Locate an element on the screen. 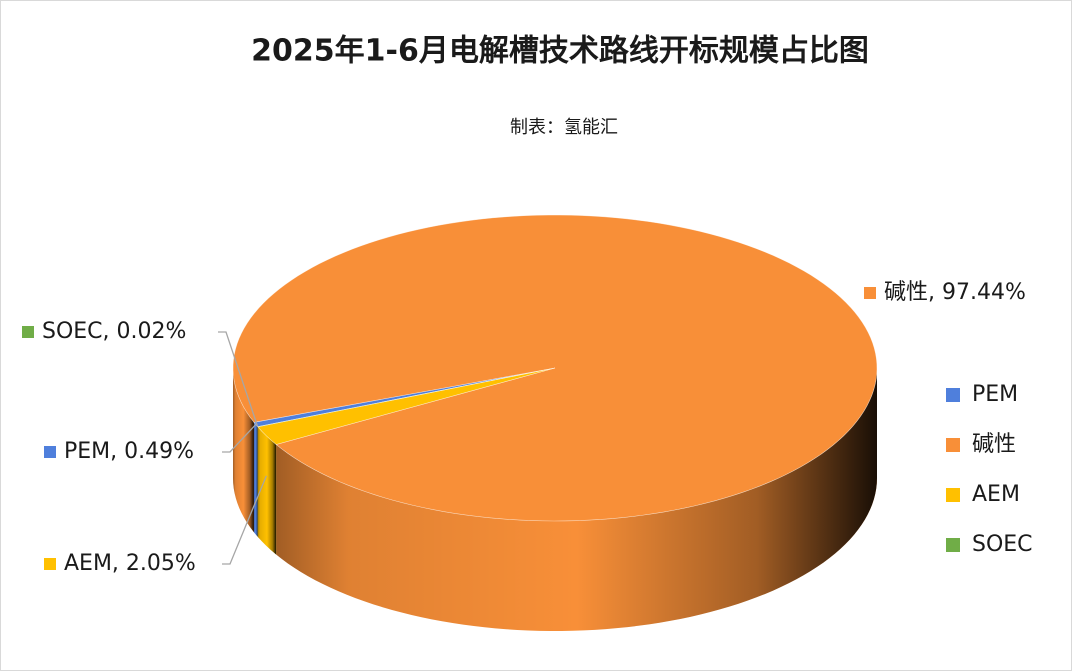 This screenshot has width=1072, height=671. data-label: SOEC, 0.02% is located at coordinates (114, 331).